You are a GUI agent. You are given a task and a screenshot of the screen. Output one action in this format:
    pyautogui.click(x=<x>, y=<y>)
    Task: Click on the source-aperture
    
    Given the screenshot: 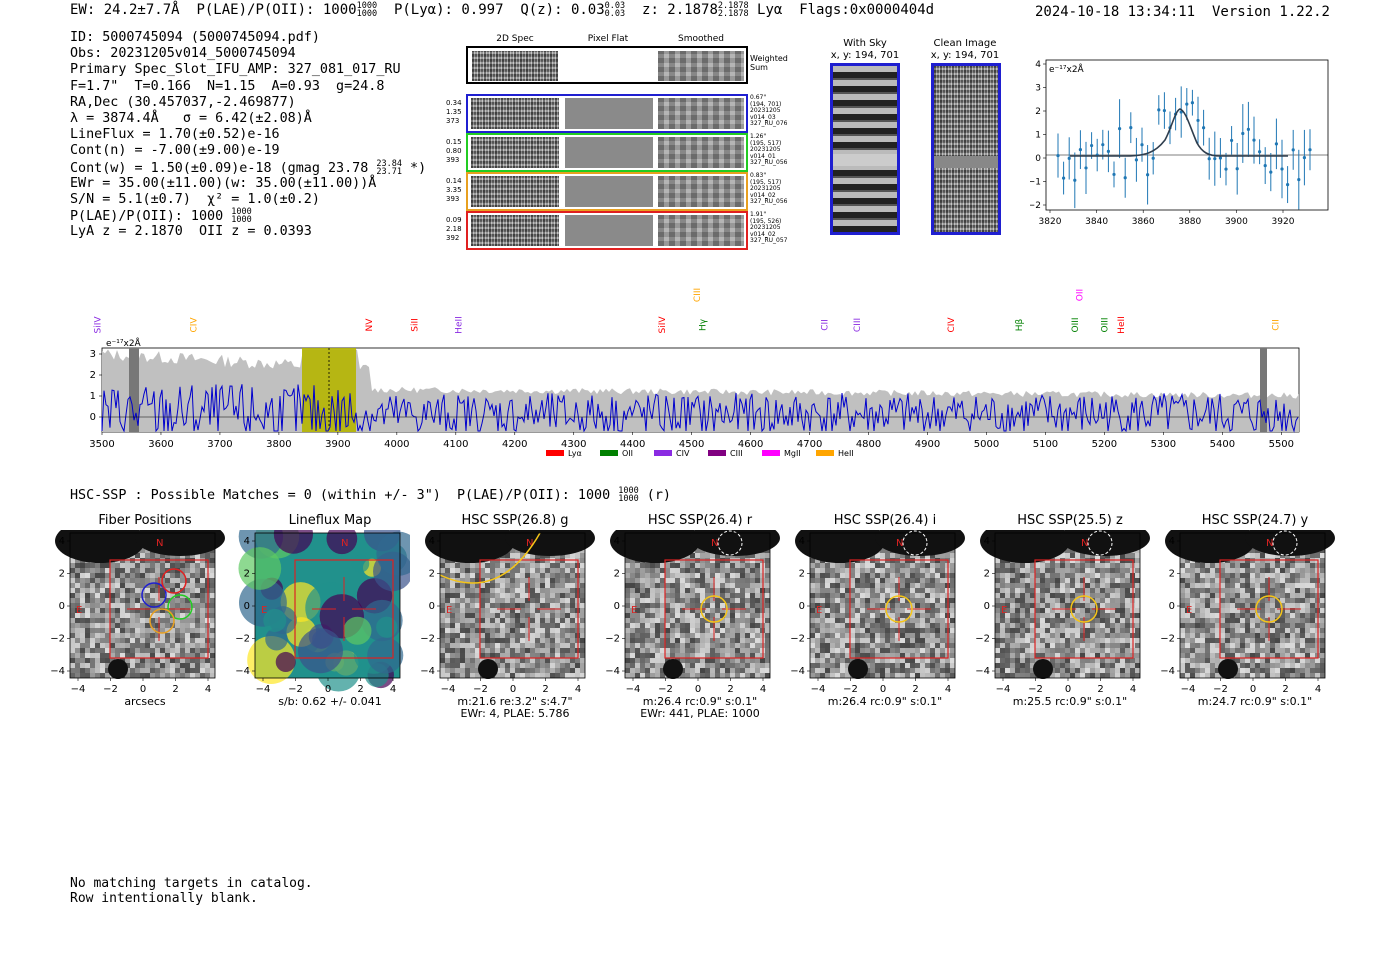 What is the action you would take?
    pyautogui.click(x=714, y=609)
    